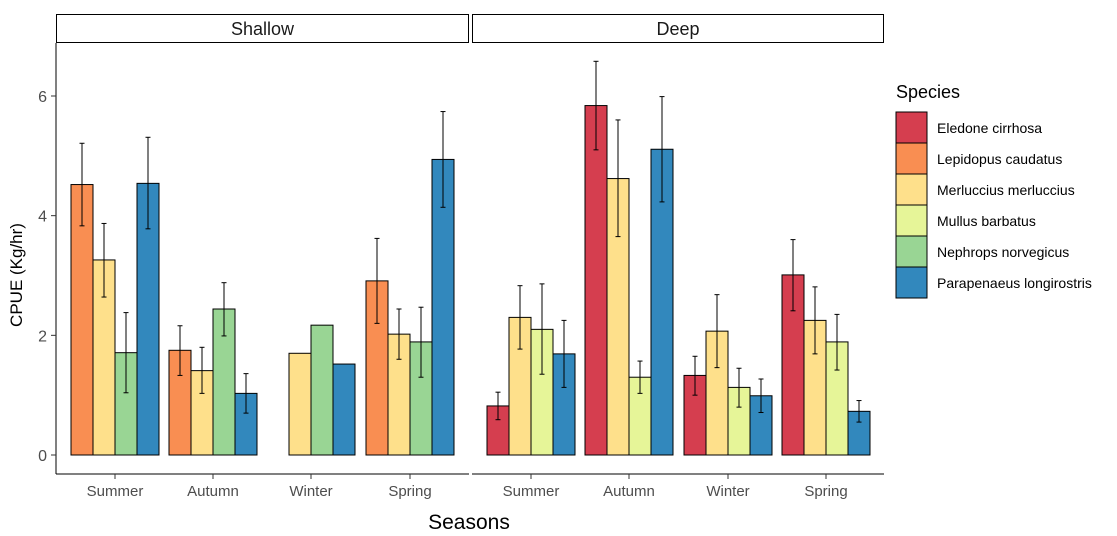 The width and height of the screenshot is (1117, 536). Describe the element at coordinates (1014, 283) in the screenshot. I see `legend-label: Parapenaeus longirostris` at that location.